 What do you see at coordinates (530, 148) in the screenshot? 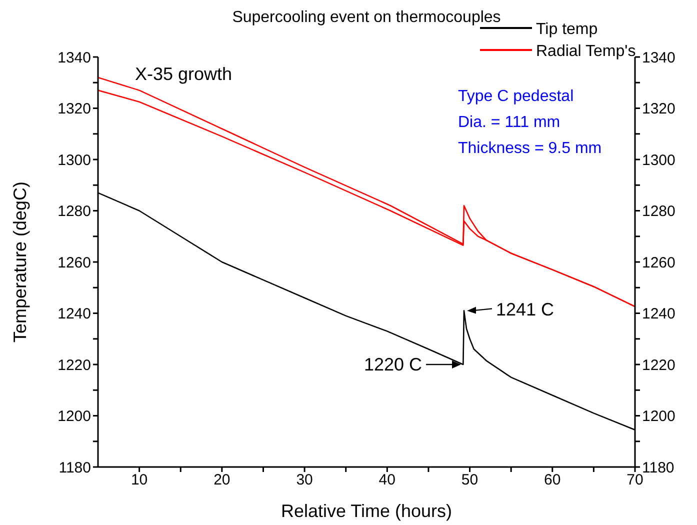
I see `annotation: Thickness = 9.5 mm` at bounding box center [530, 148].